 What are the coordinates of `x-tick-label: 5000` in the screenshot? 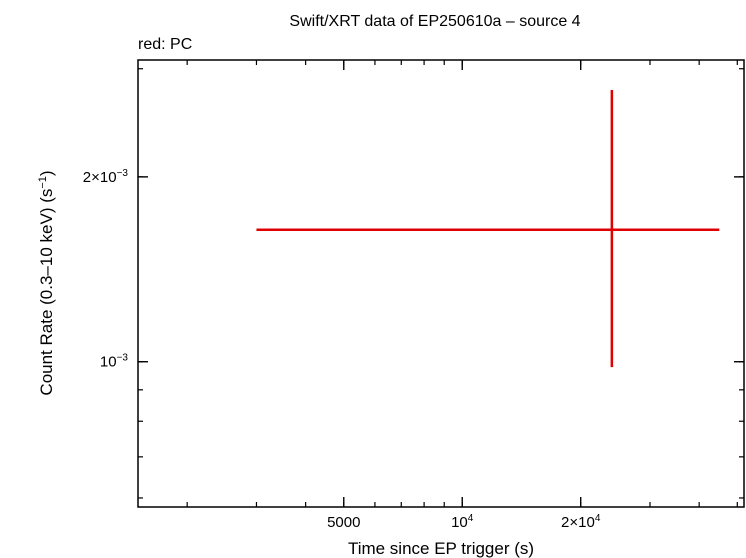 It's located at (343, 522).